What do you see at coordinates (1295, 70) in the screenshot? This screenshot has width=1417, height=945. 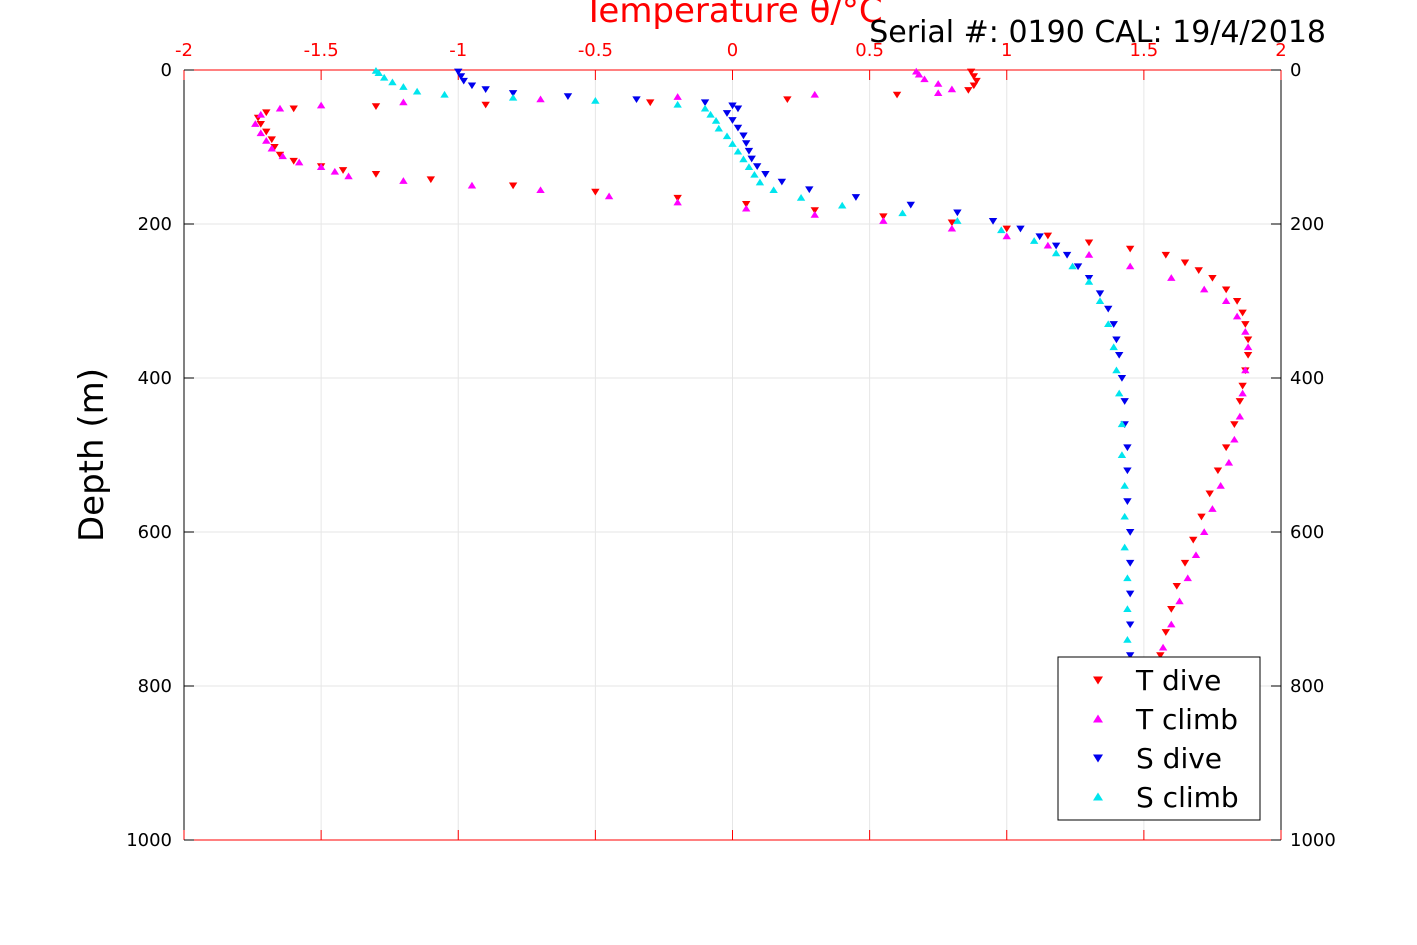 I see `y-tick-label-right: 0` at bounding box center [1295, 70].